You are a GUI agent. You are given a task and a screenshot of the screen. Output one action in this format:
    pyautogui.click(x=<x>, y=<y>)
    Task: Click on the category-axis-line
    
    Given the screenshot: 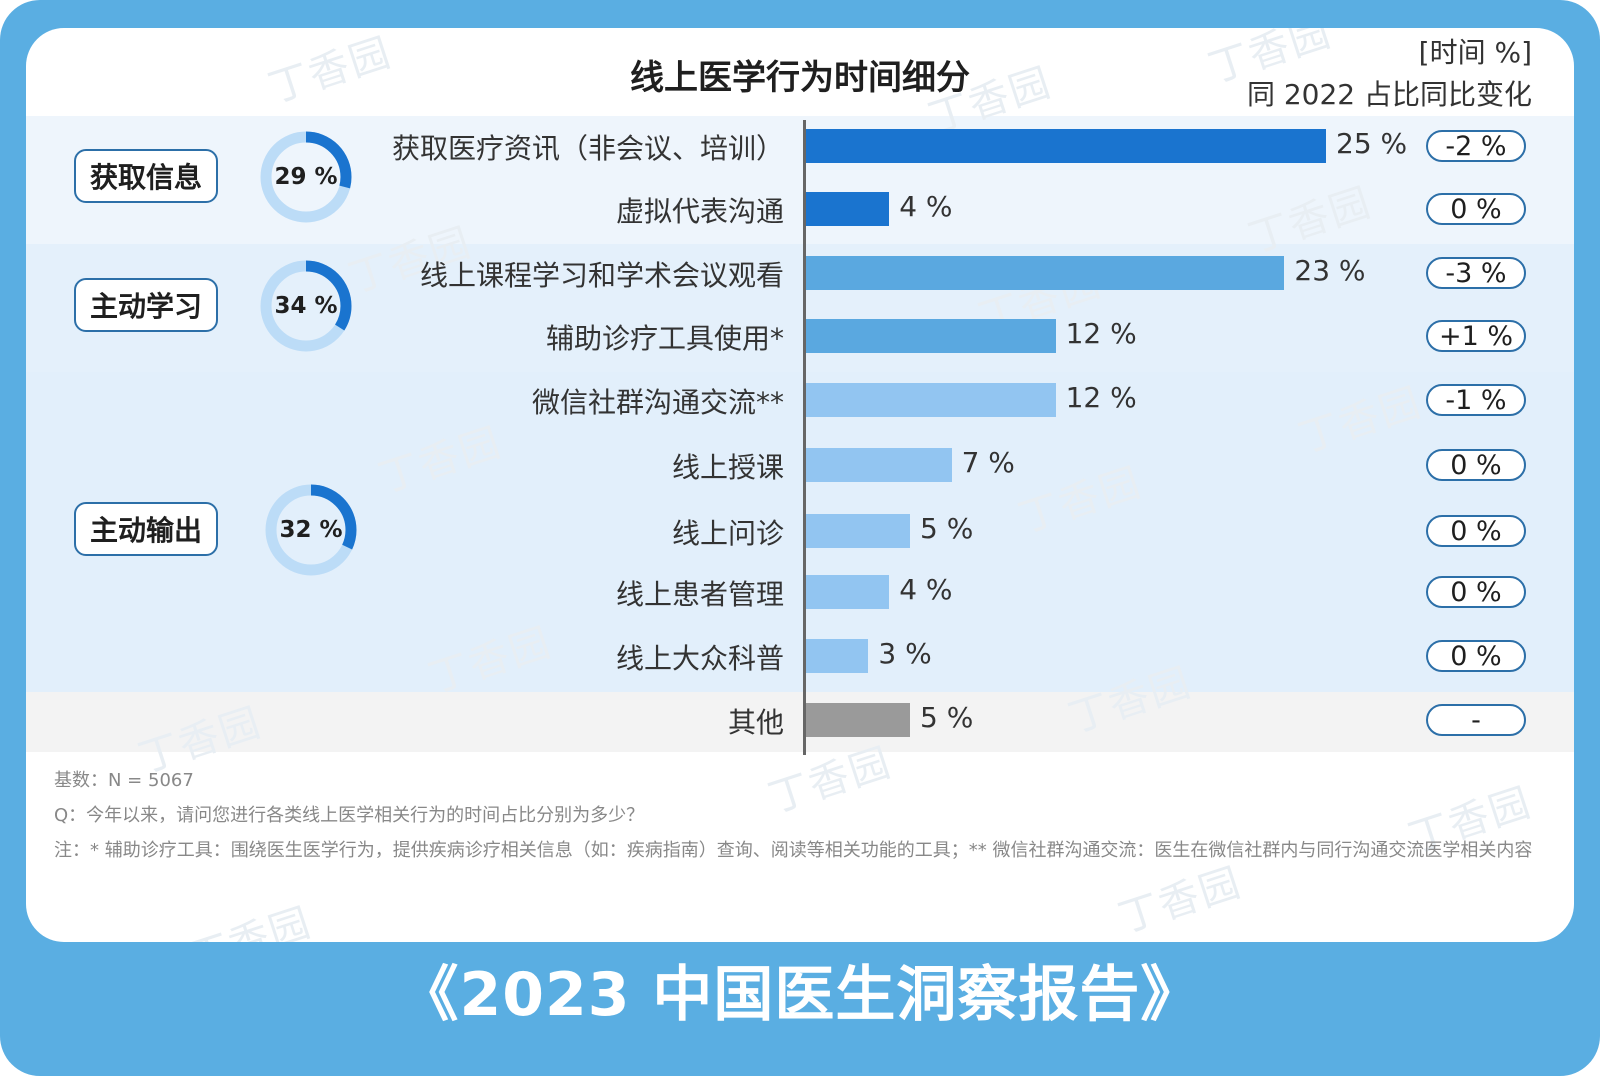 What is the action you would take?
    pyautogui.click(x=804, y=437)
    